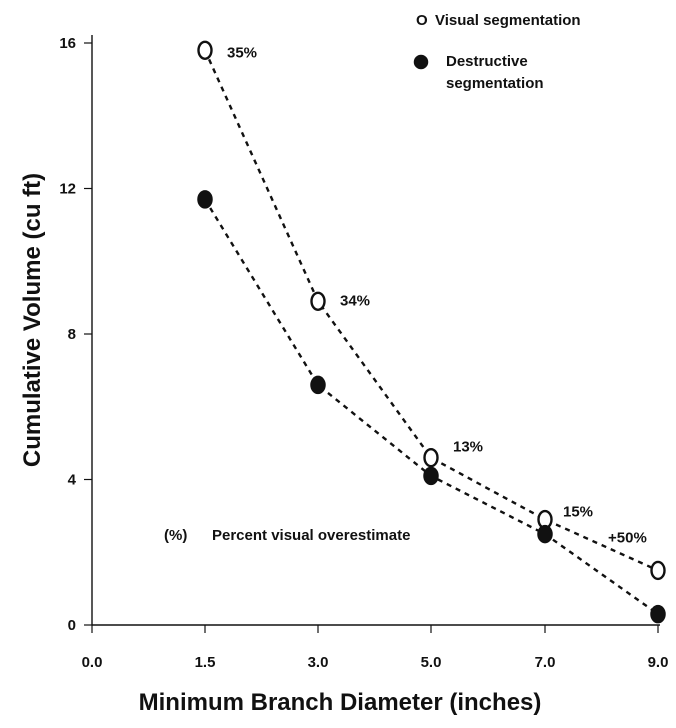 The width and height of the screenshot is (676, 728). What do you see at coordinates (627, 537) in the screenshot?
I see `visual-percent-label-4: +50%` at bounding box center [627, 537].